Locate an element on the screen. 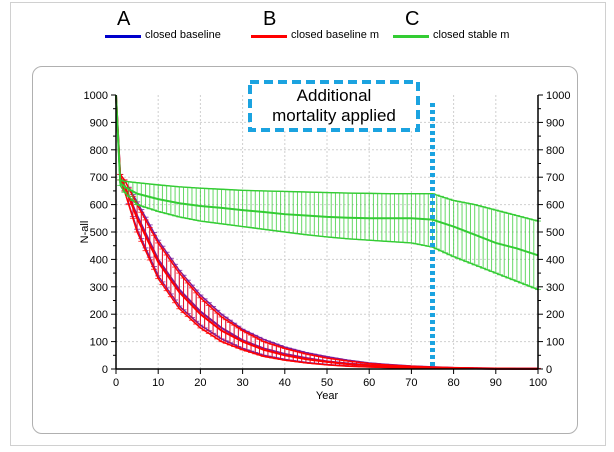 This screenshot has height=452, width=614. x-tick-label-20: 20 is located at coordinates (200, 383).